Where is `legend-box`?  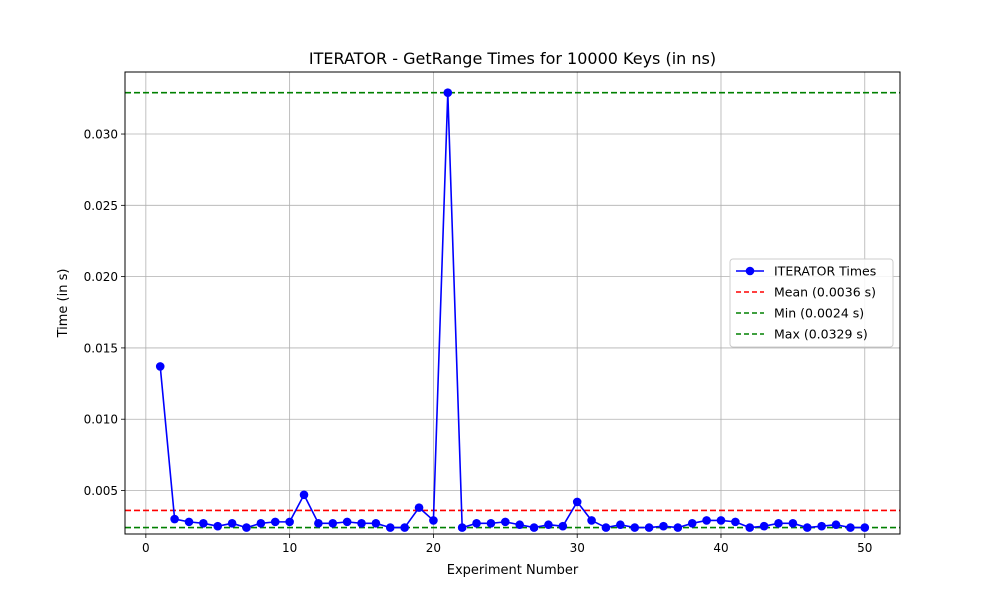 legend-box is located at coordinates (811, 303).